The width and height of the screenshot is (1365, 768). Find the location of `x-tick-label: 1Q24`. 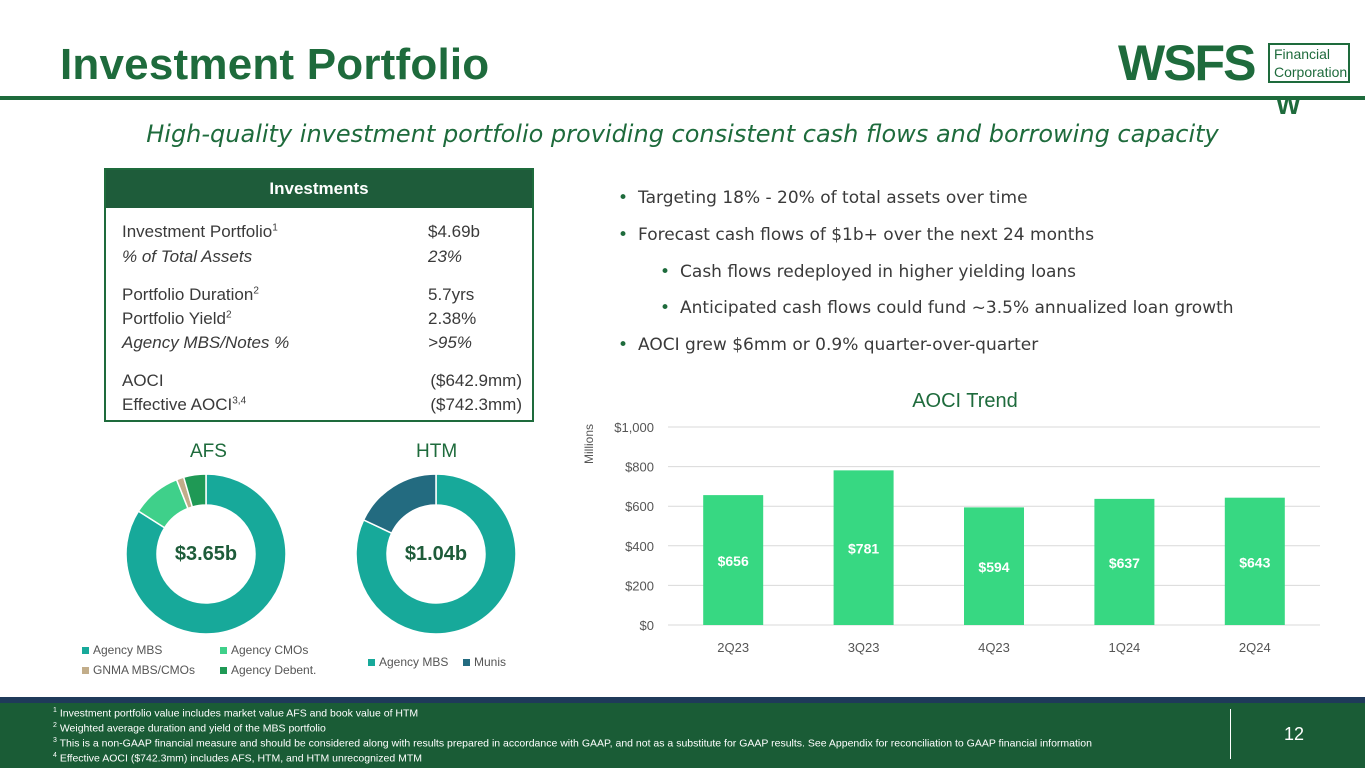

x-tick-label: 1Q24 is located at coordinates (1124, 647).